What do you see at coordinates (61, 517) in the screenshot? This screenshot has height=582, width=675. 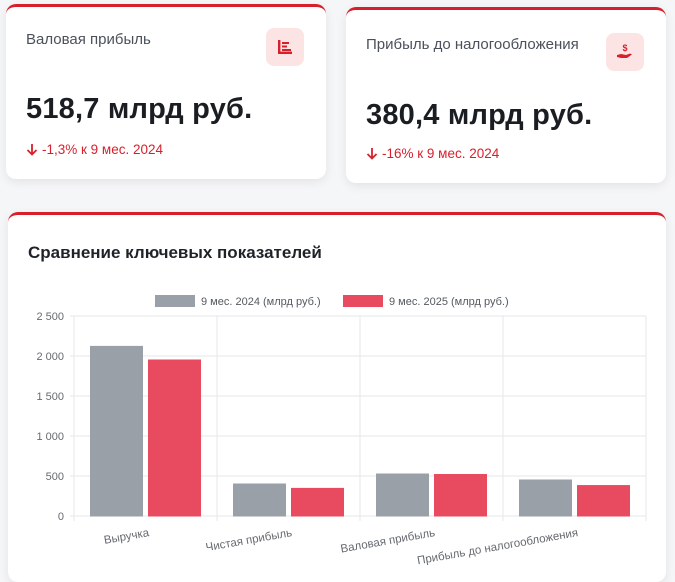 I see `y-tick-label: 0` at bounding box center [61, 517].